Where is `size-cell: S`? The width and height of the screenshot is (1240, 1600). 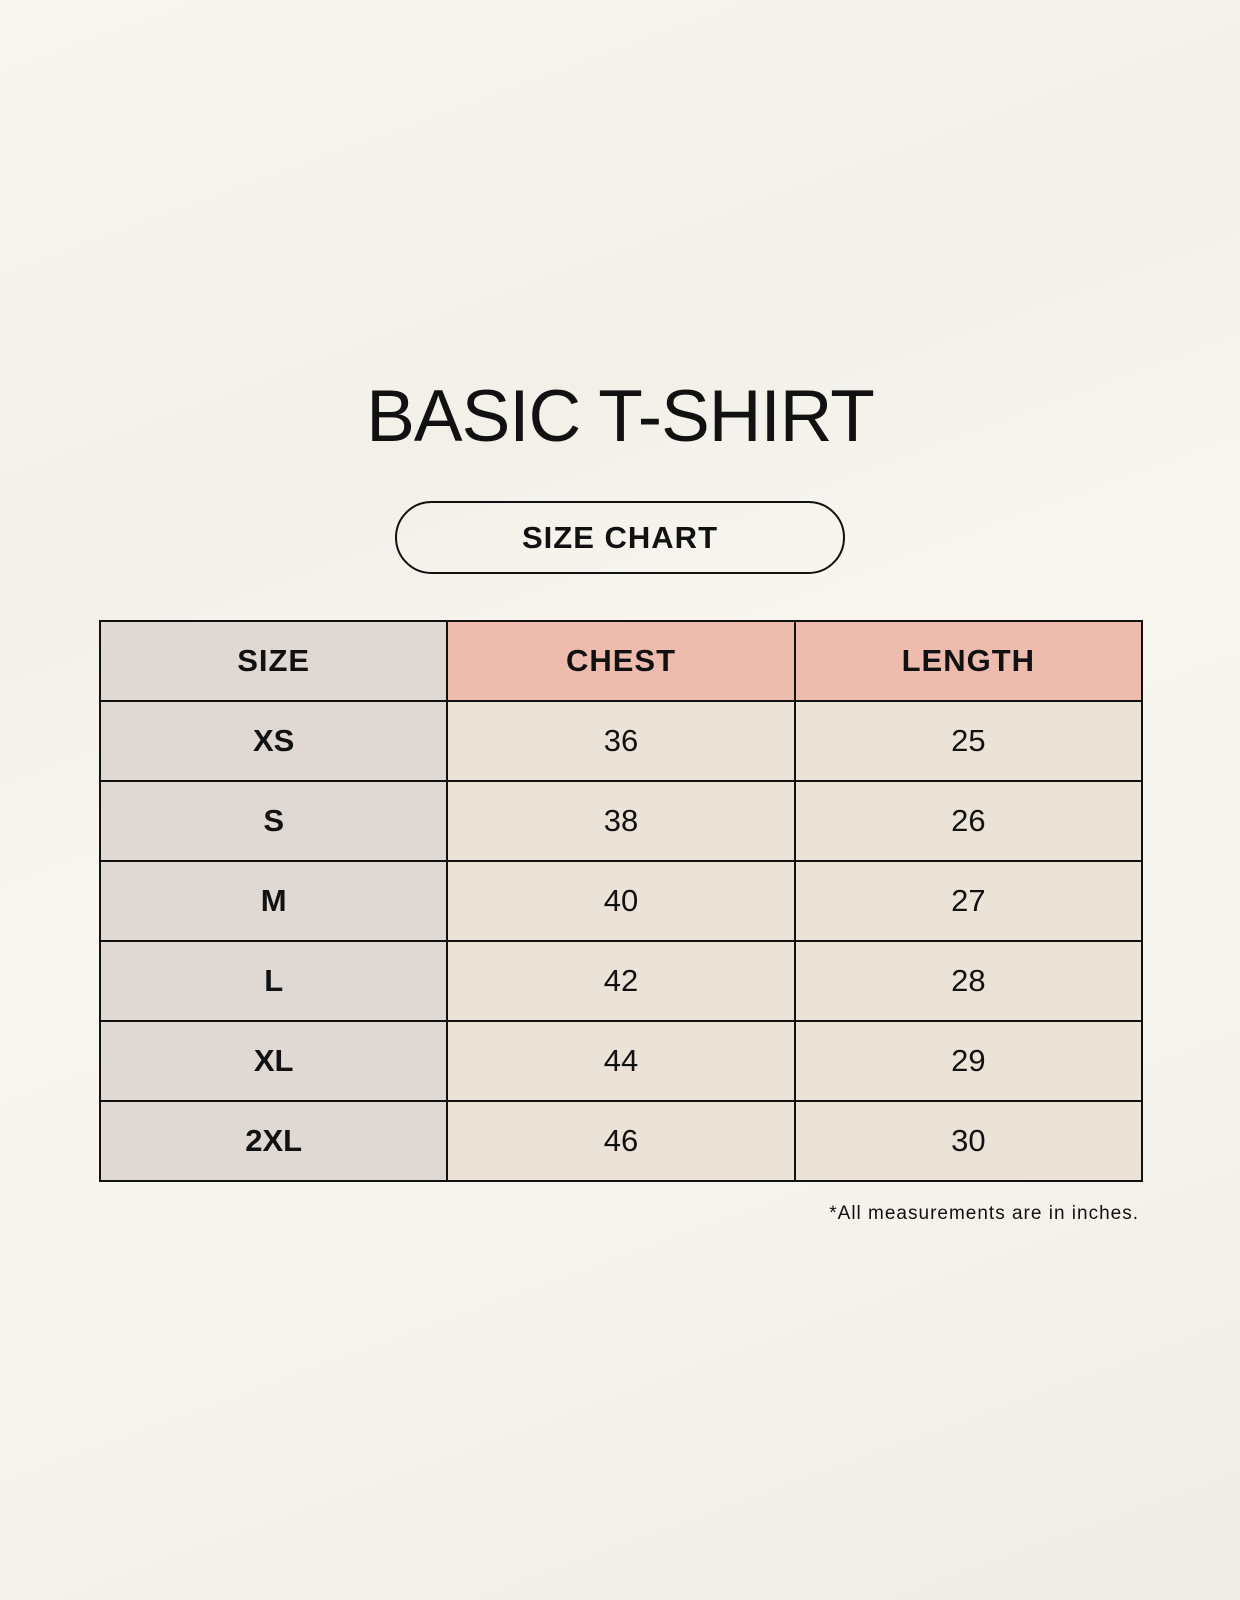 size-cell: S is located at coordinates (273, 821).